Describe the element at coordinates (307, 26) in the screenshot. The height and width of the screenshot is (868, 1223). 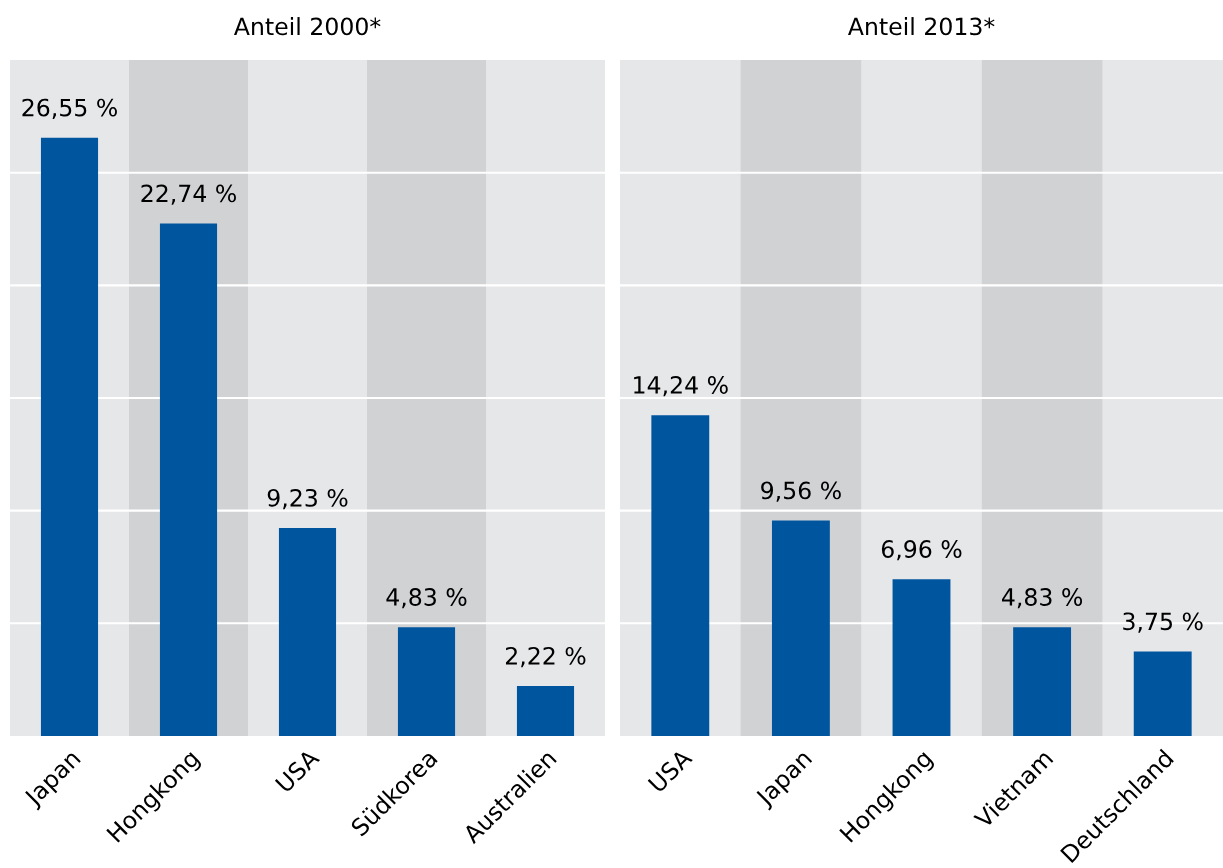
I see `chart-title: Anteil 2000*` at that location.